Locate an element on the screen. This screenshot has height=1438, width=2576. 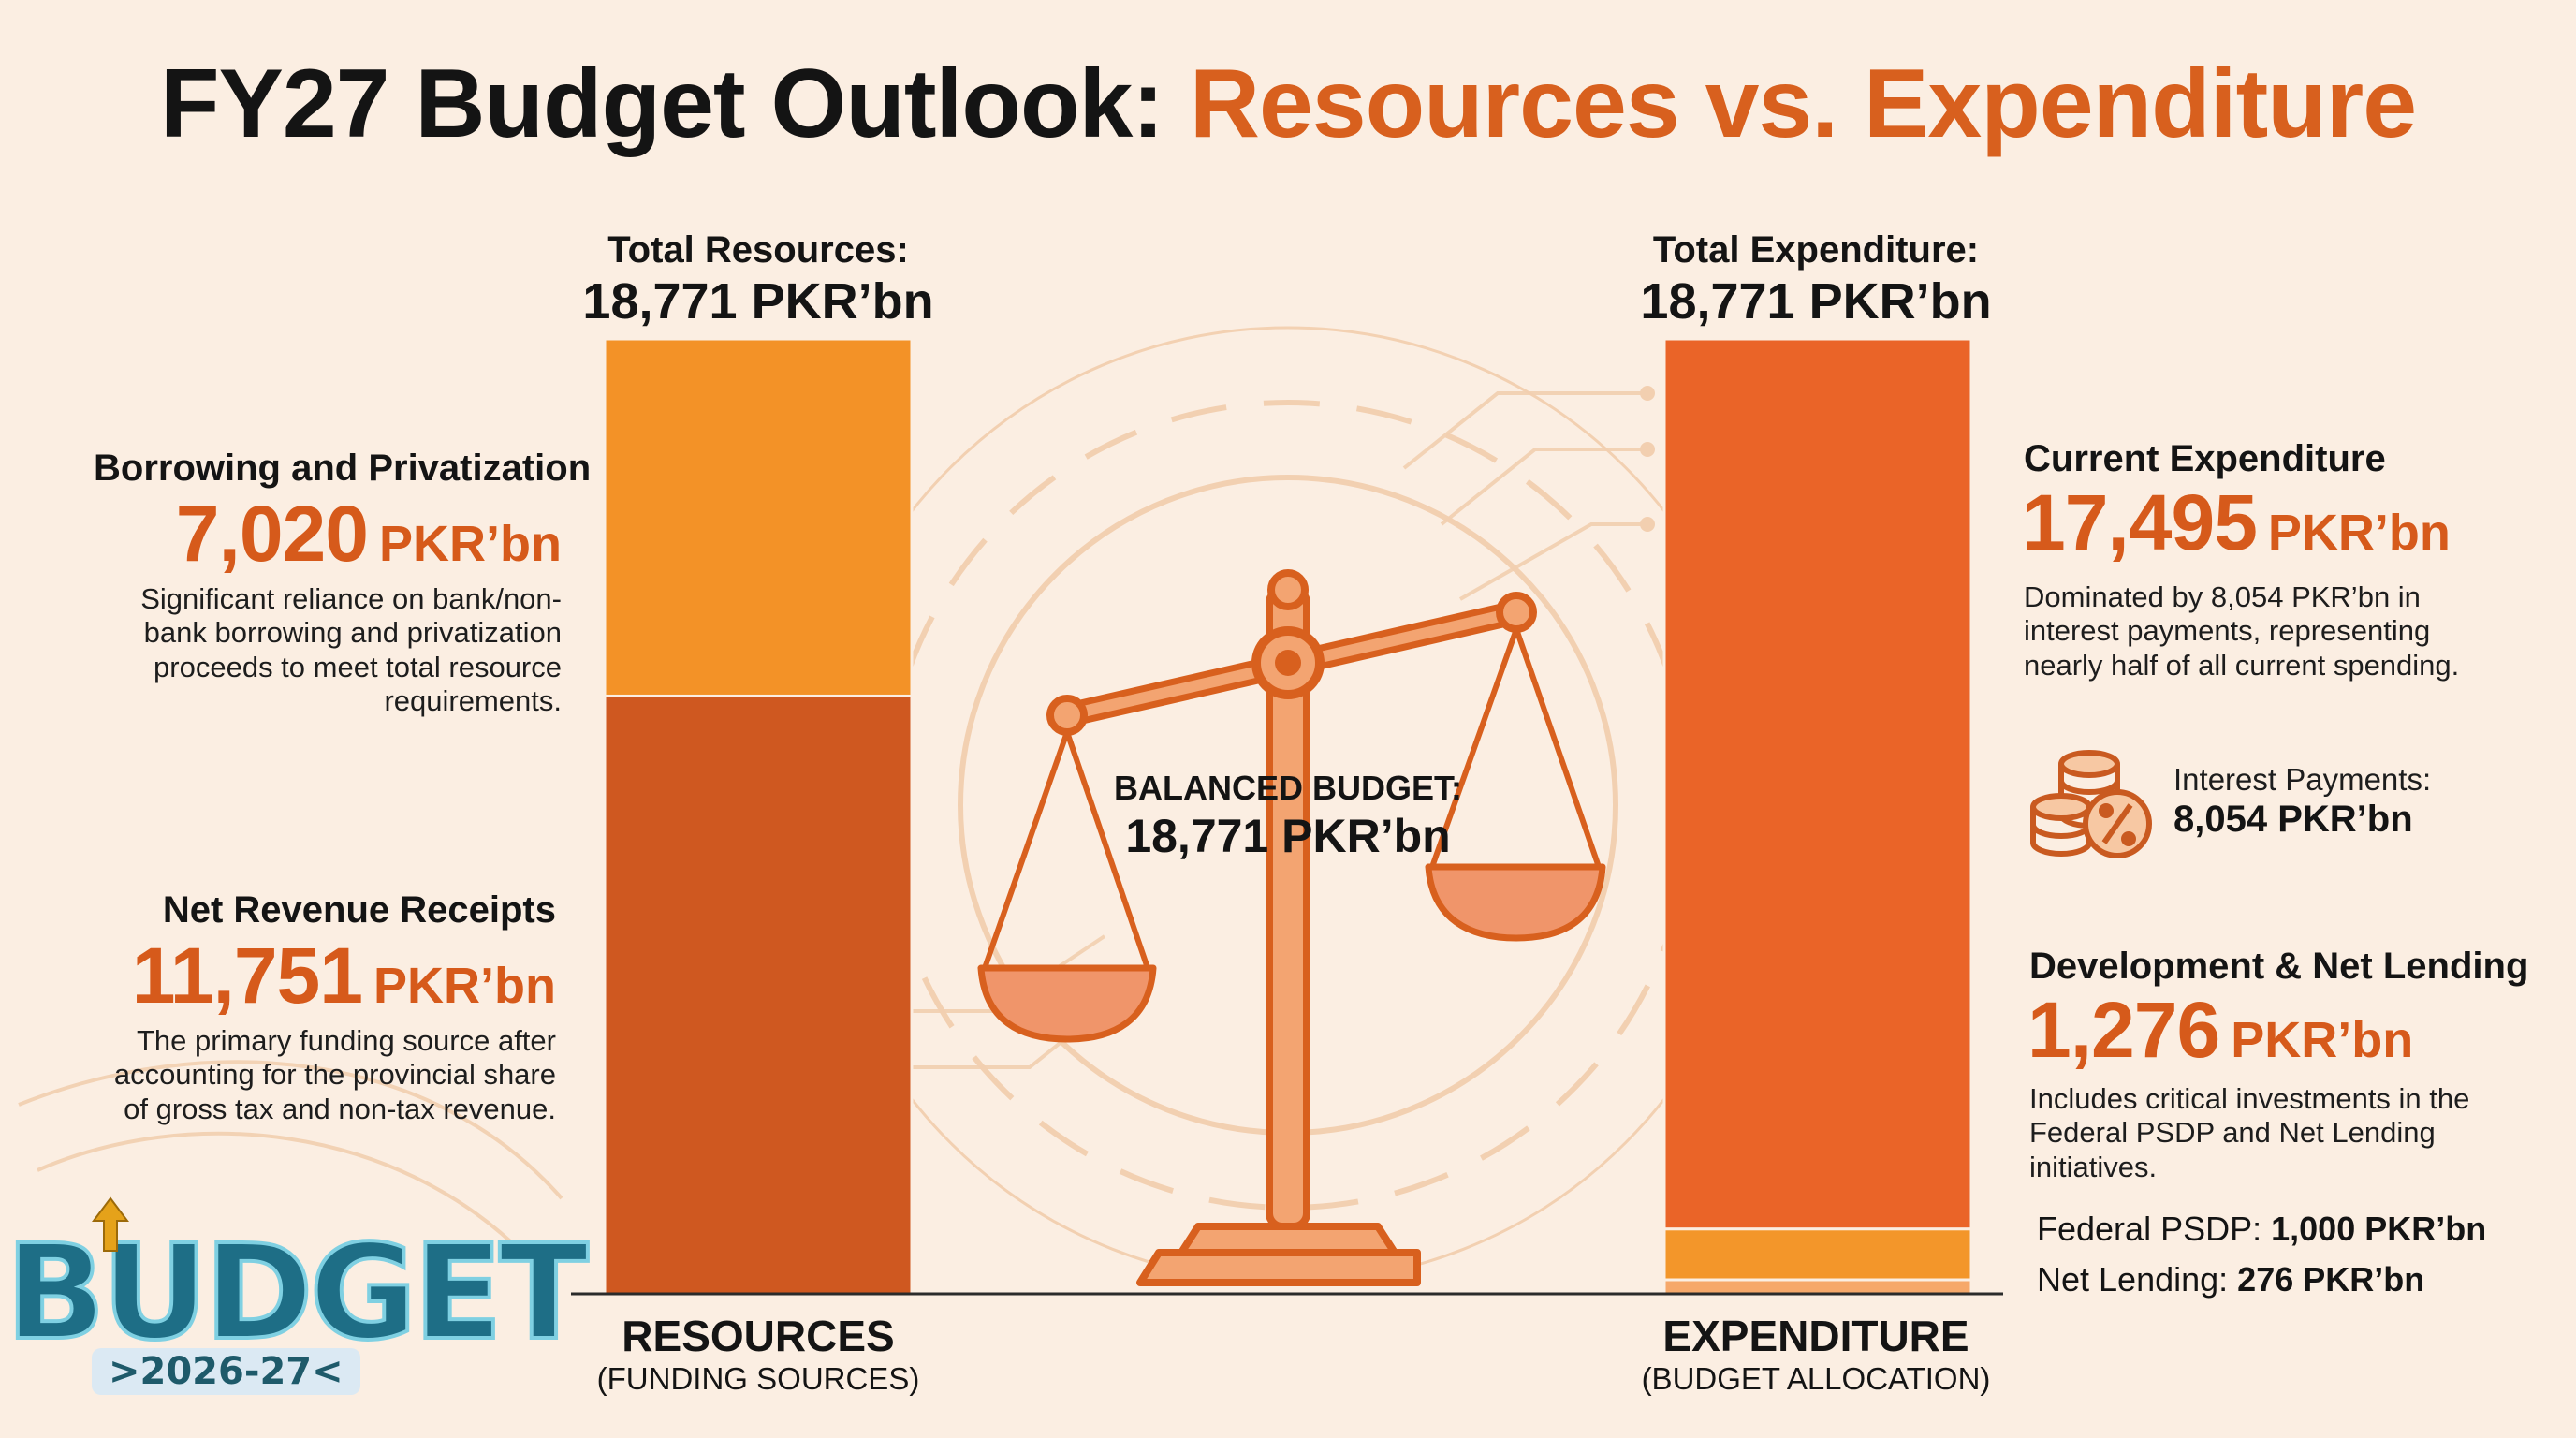
borrowing-unit: PKR’bn is located at coordinates (470, 544).